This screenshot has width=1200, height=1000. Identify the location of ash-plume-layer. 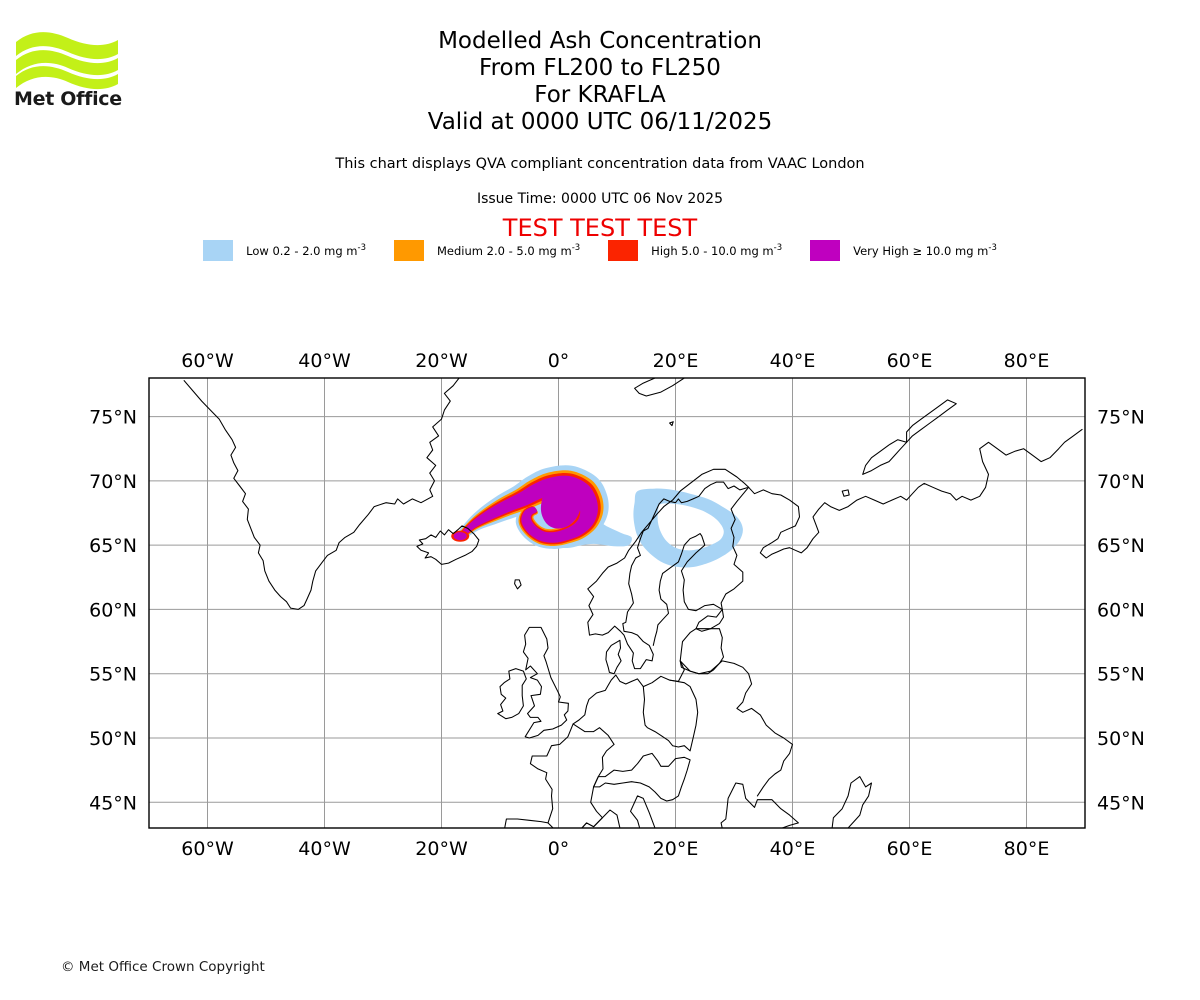
(597, 516).